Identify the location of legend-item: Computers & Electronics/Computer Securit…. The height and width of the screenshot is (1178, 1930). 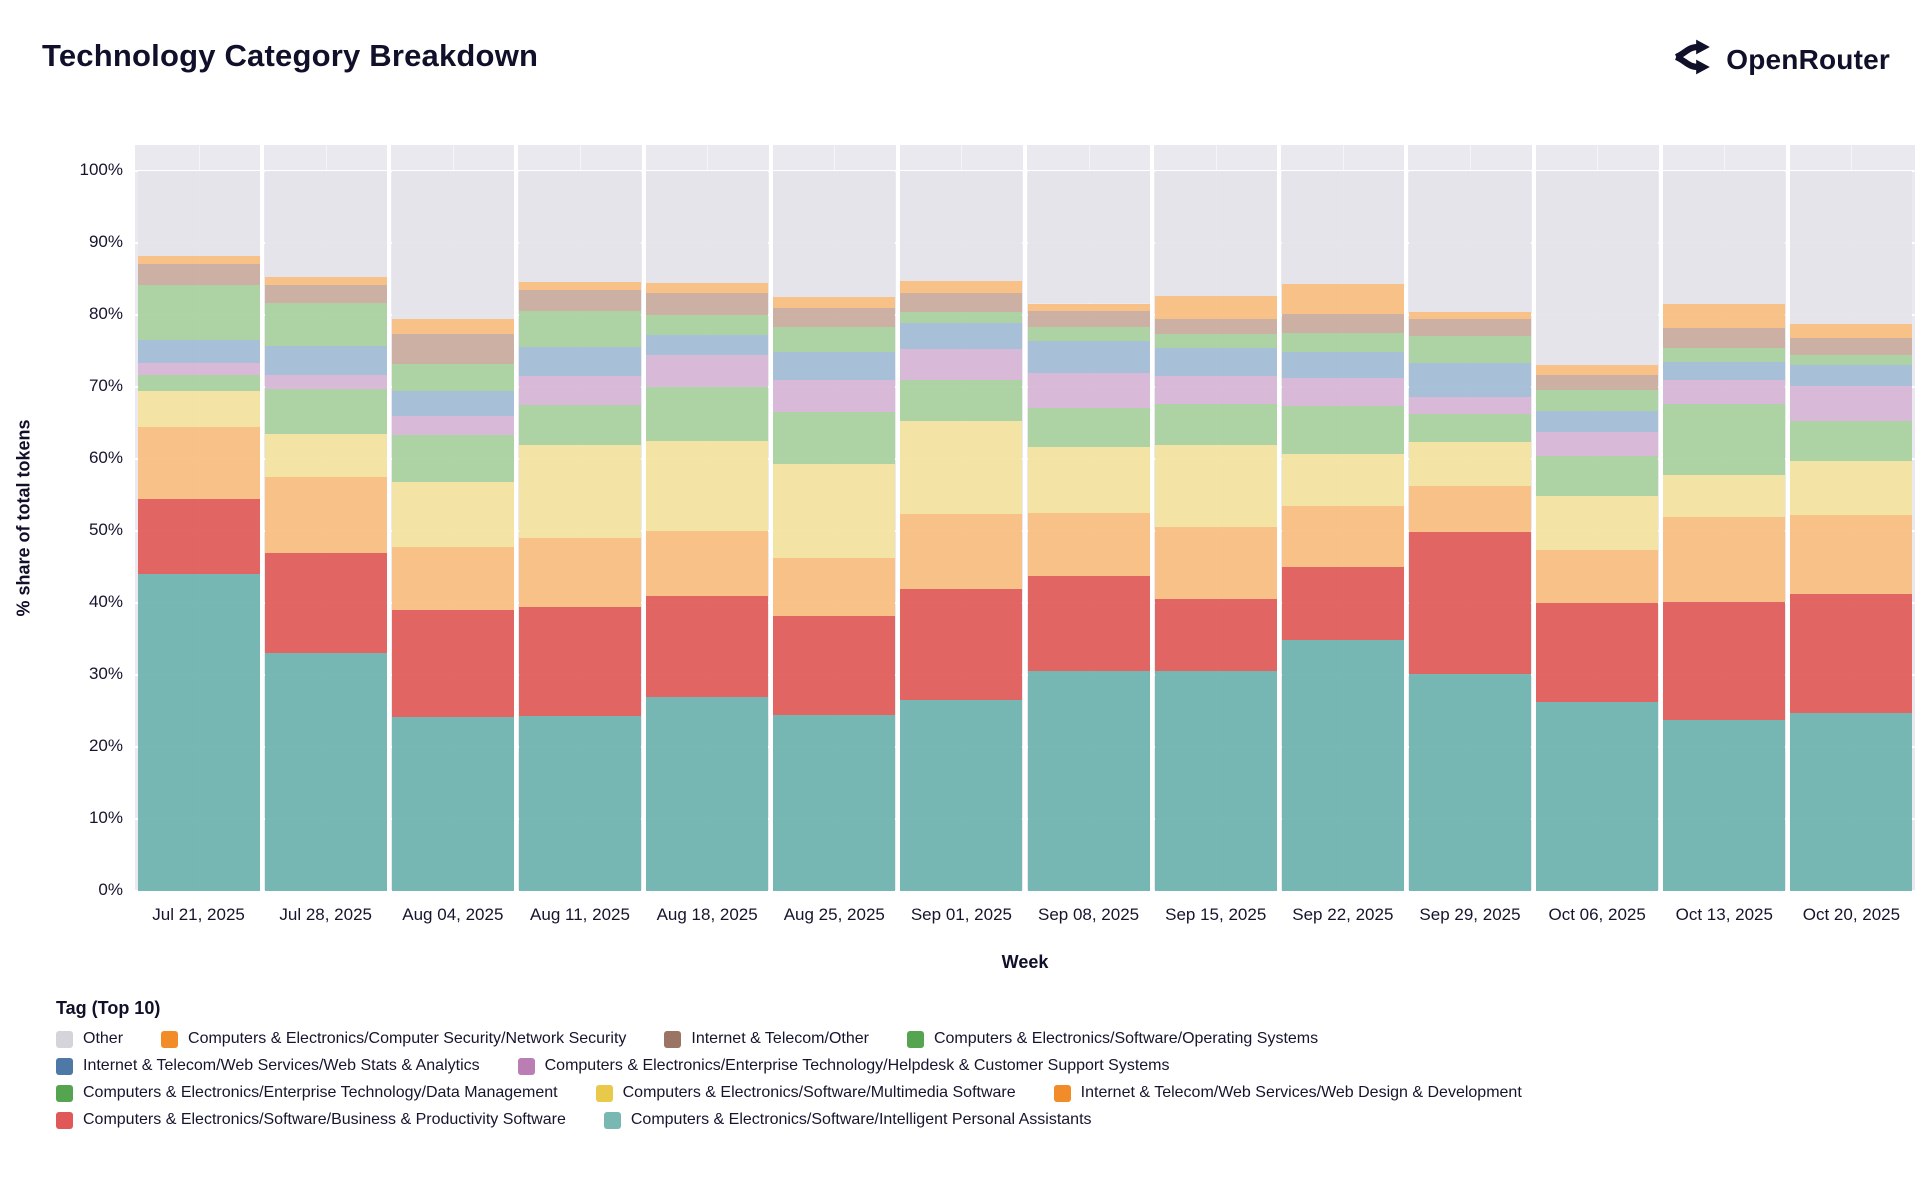
(393, 1039).